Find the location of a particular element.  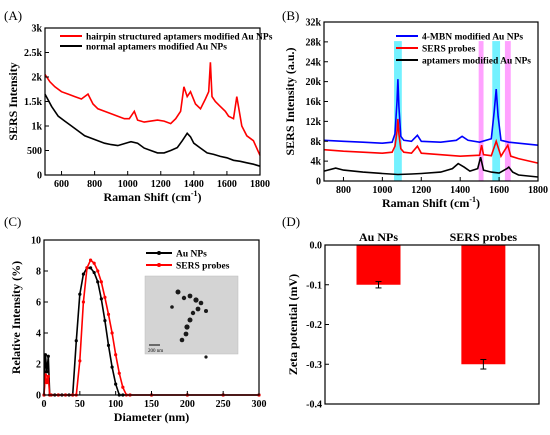

y-tick-label: 8 is located at coordinates (38, 272).